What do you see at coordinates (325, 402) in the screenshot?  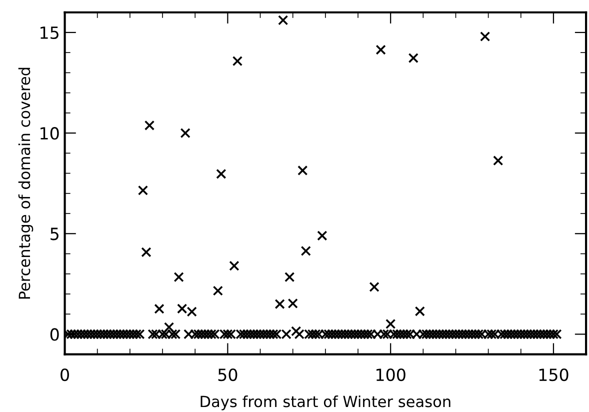 I see `x-axis-title: Days from start of Winter season` at bounding box center [325, 402].